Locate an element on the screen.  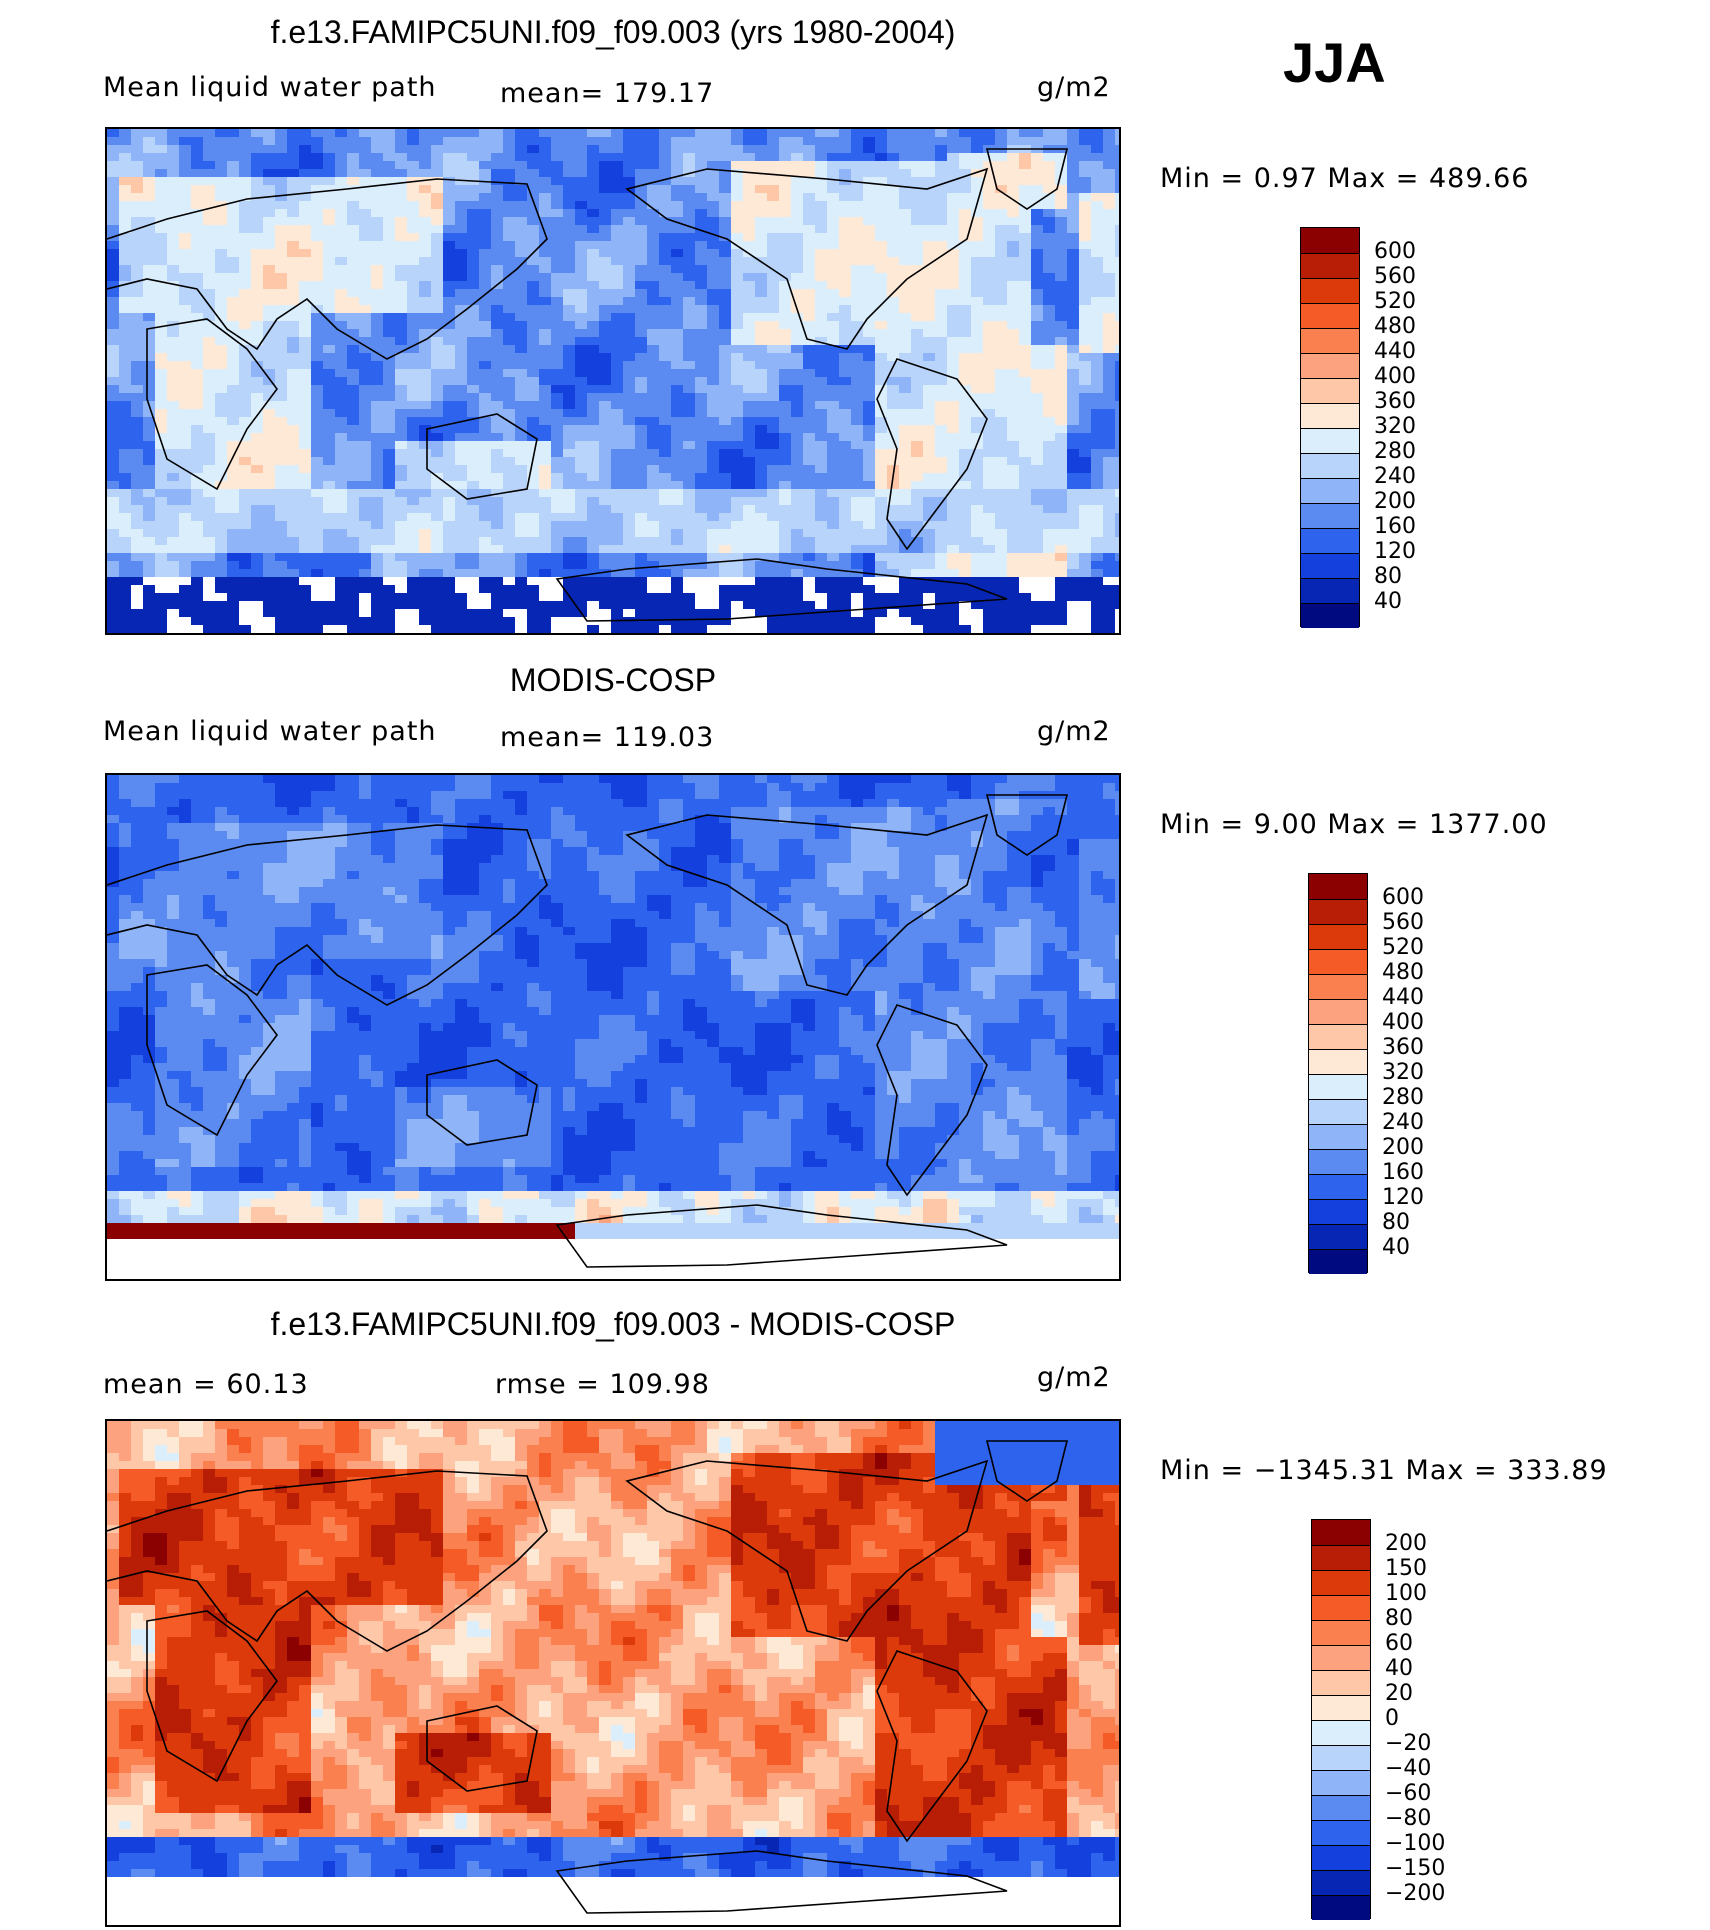
panel-1-units: g/m2 is located at coordinates (1074, 87).